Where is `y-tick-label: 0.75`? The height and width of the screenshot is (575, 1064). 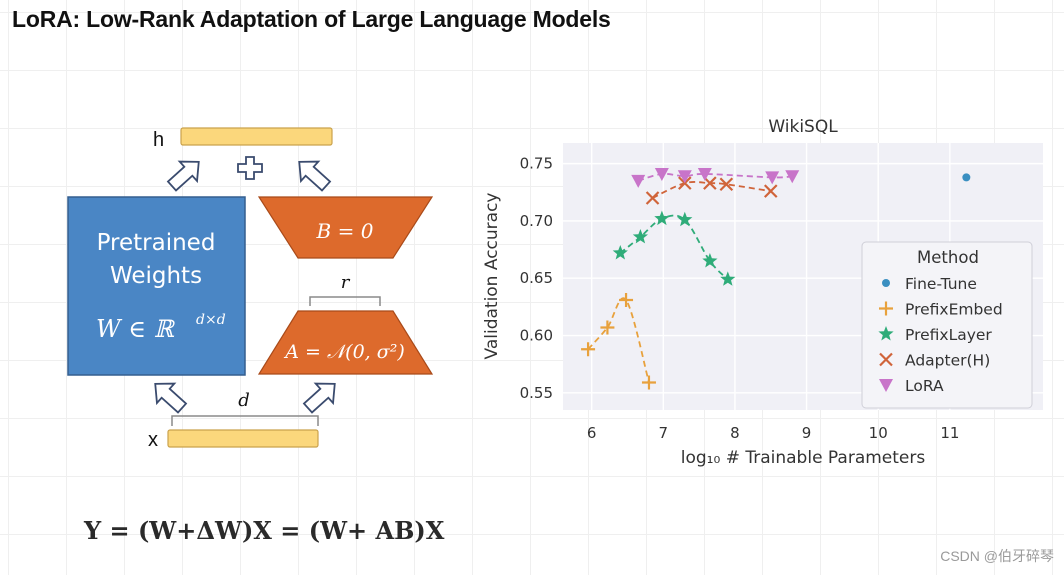 y-tick-label: 0.75 is located at coordinates (536, 164).